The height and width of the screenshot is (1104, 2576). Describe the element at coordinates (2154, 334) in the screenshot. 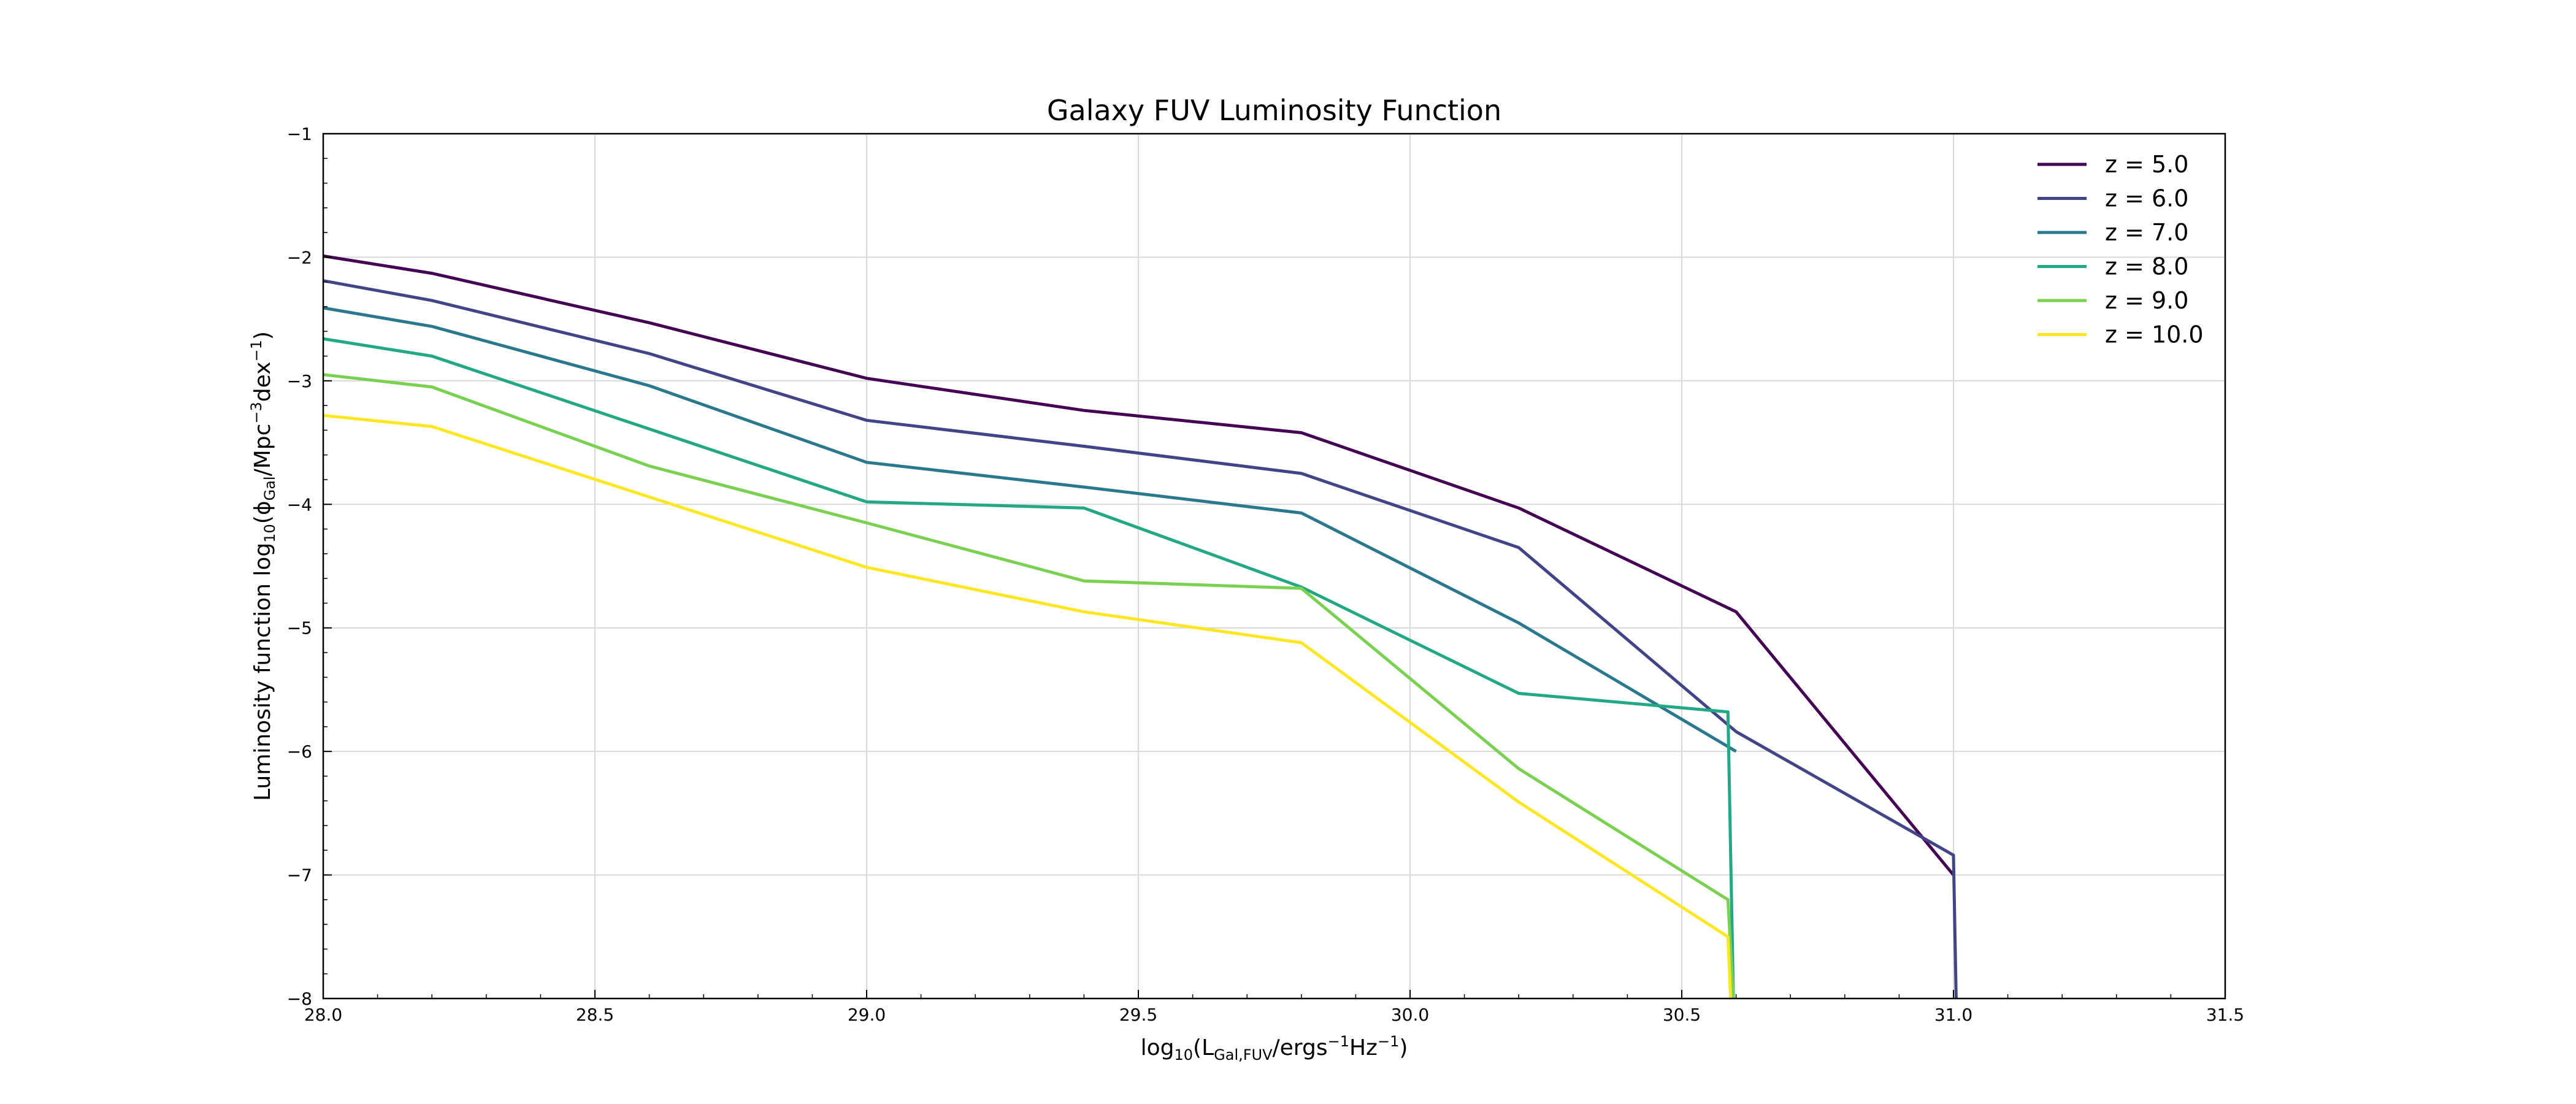

I see `legend-label: z = 10.0` at that location.